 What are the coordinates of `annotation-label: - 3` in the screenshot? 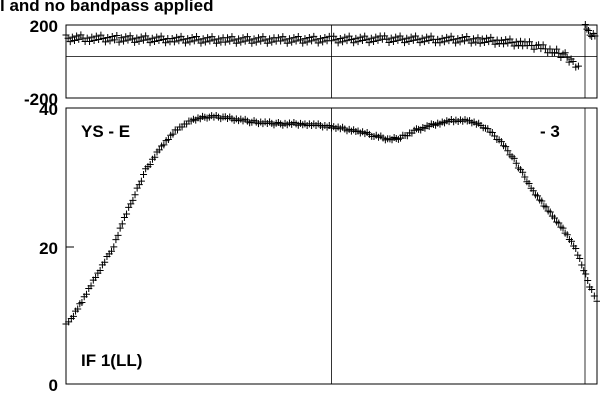 It's located at (550, 131).